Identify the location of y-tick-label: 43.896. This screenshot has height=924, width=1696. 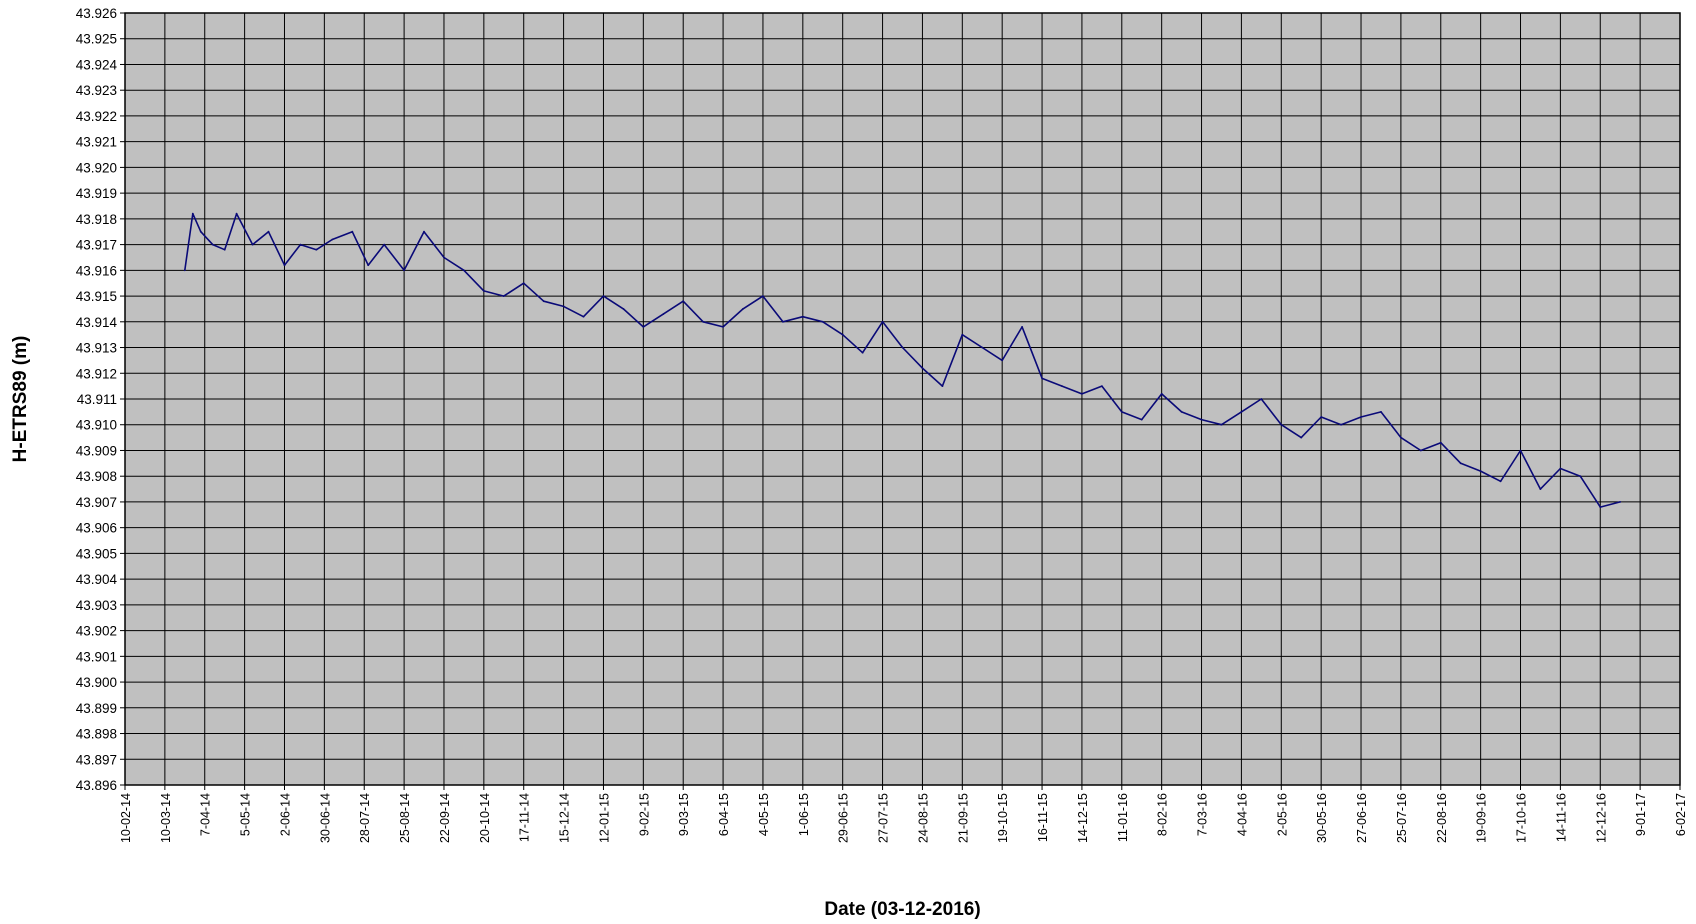
(96, 785).